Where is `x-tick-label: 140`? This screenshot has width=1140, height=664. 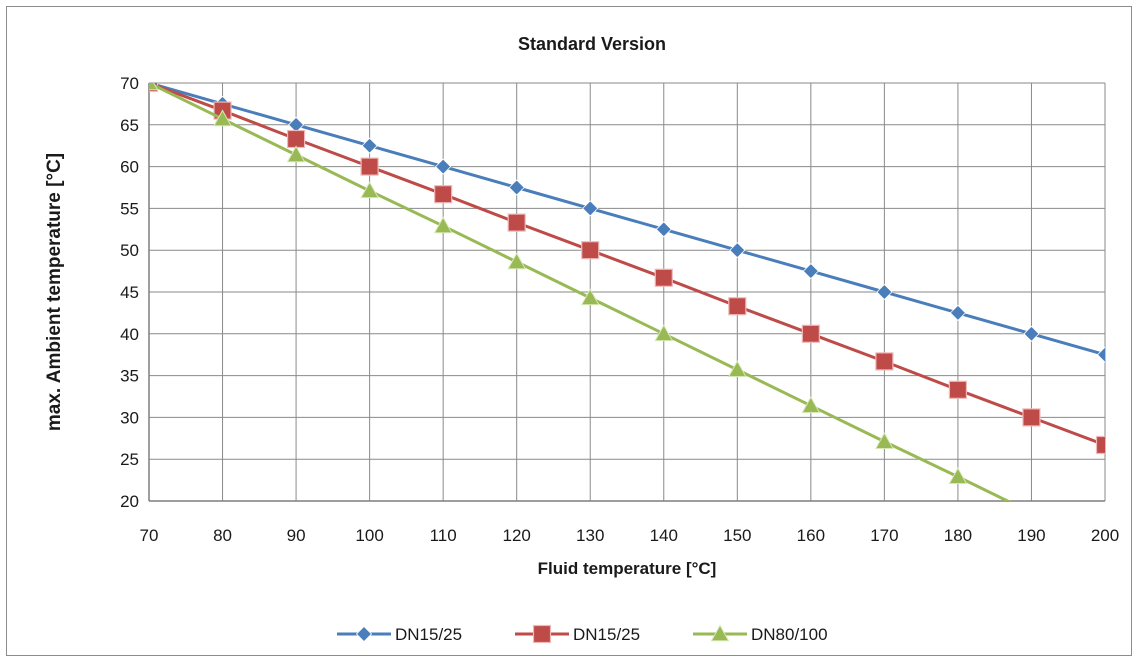
x-tick-label: 140 is located at coordinates (664, 535).